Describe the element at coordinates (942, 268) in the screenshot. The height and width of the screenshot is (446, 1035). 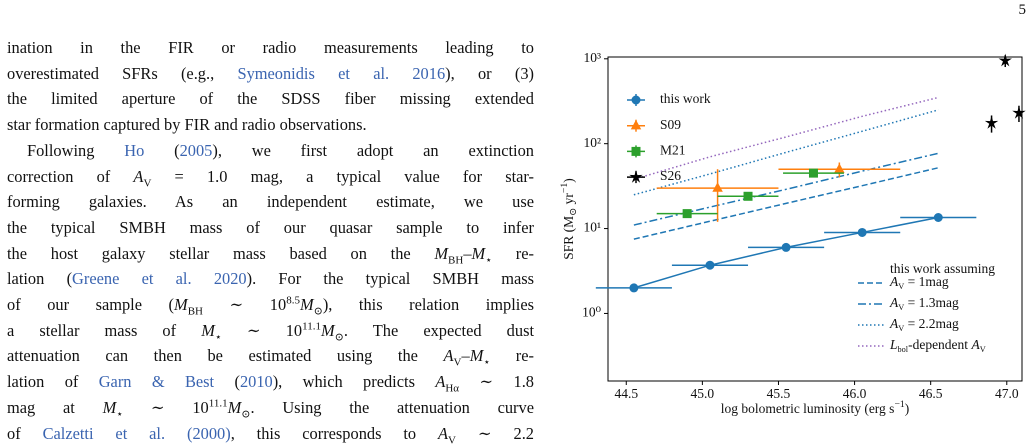
I see `legend-title: this work assuming` at that location.